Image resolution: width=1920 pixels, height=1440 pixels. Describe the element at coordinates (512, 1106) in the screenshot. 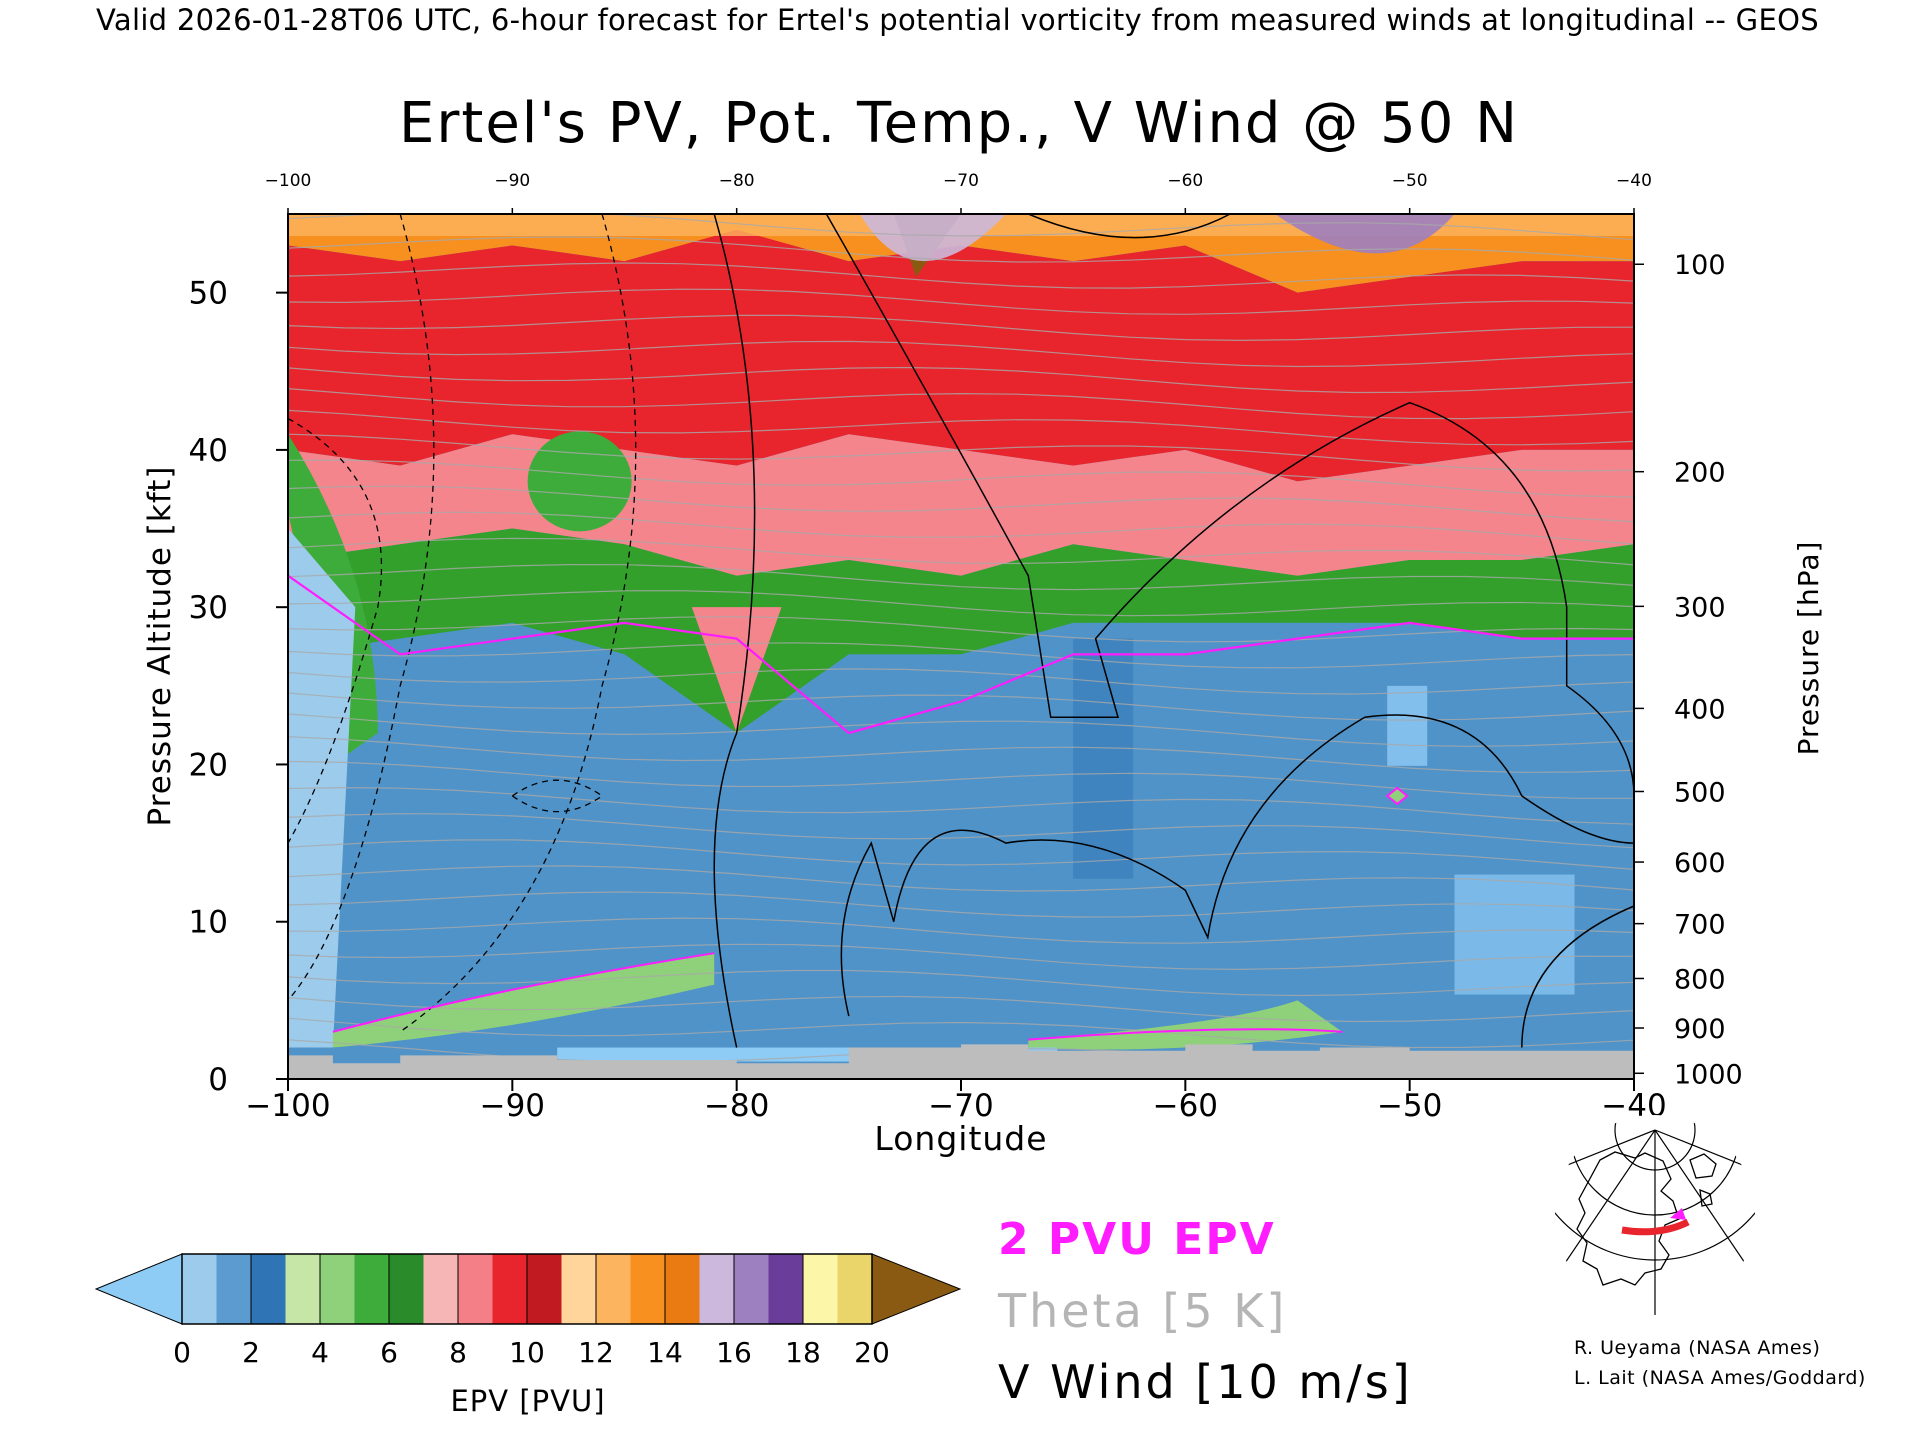

I see `x-tick-label: −90` at that location.